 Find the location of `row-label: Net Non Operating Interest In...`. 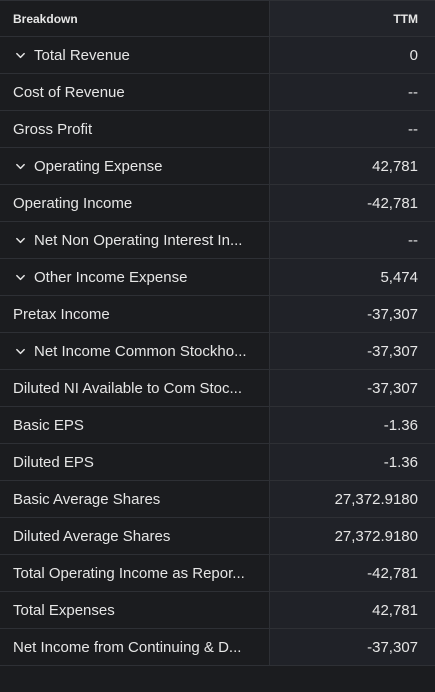

row-label: Net Non Operating Interest In... is located at coordinates (138, 240).